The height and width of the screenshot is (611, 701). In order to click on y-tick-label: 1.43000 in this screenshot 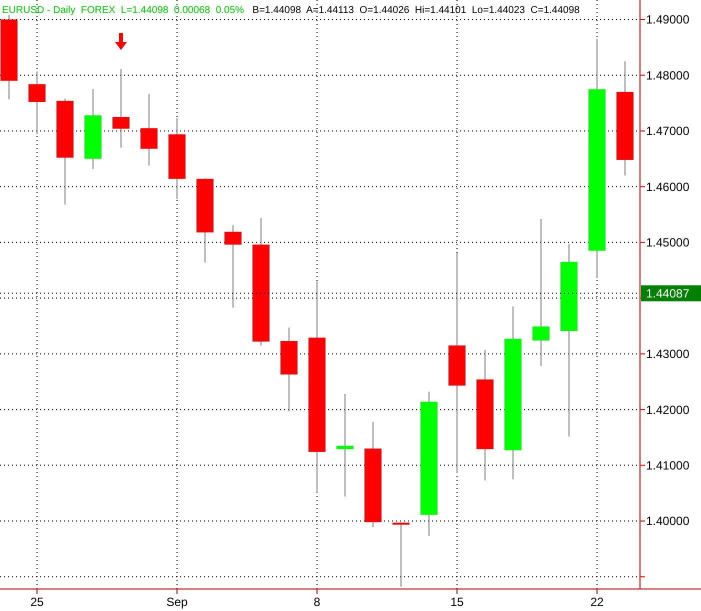, I will do `click(668, 354)`.